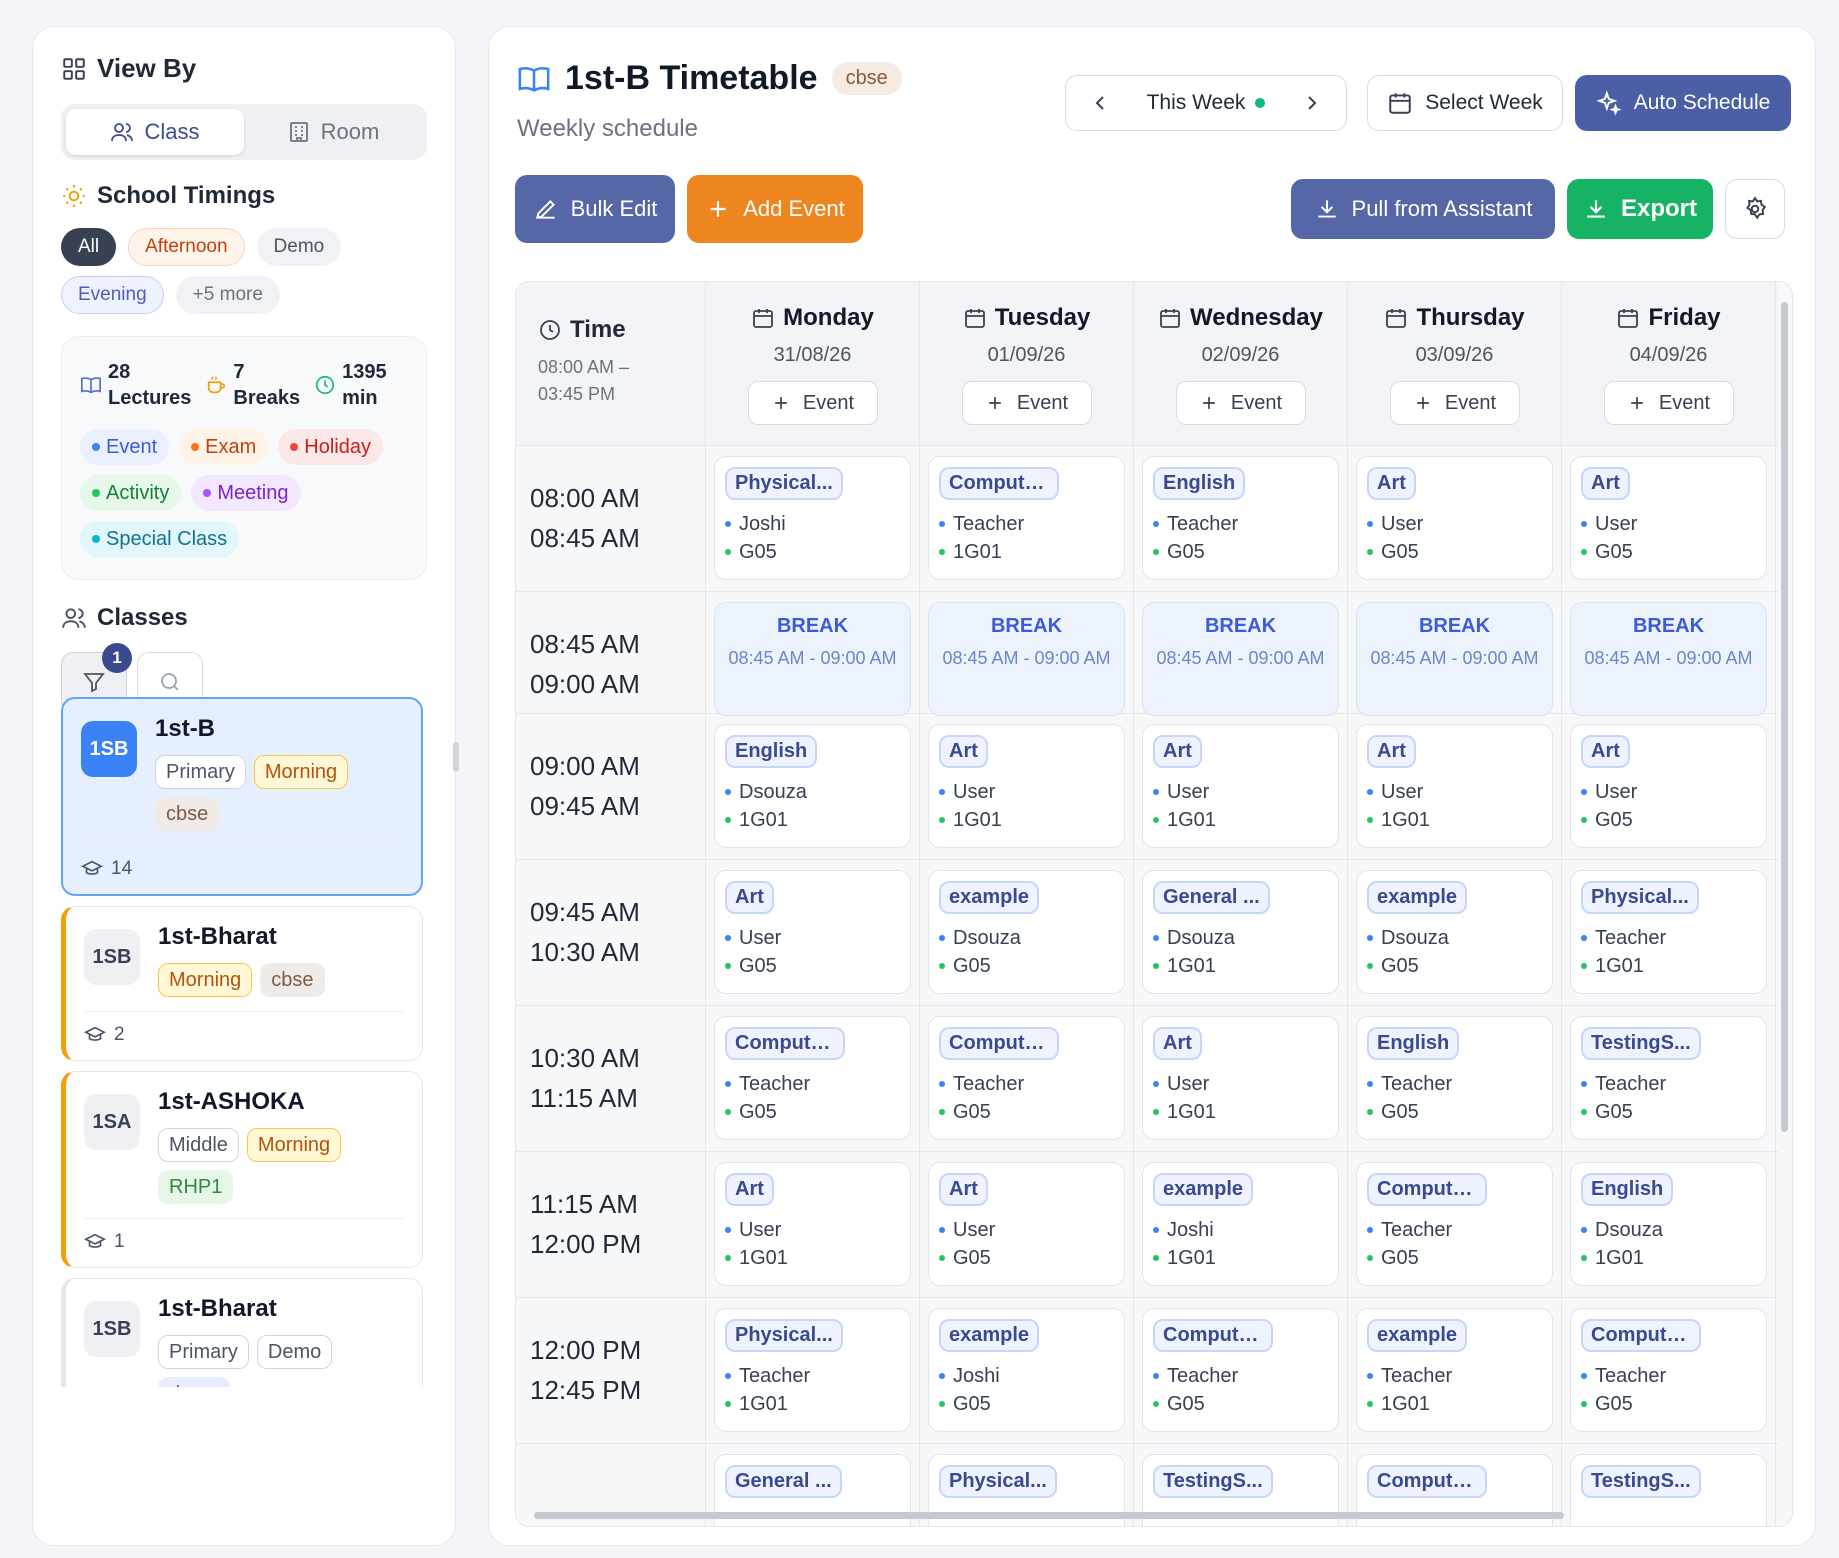 The width and height of the screenshot is (1839, 1558). I want to click on slot-start-time: 08:45 AM, so click(585, 644).